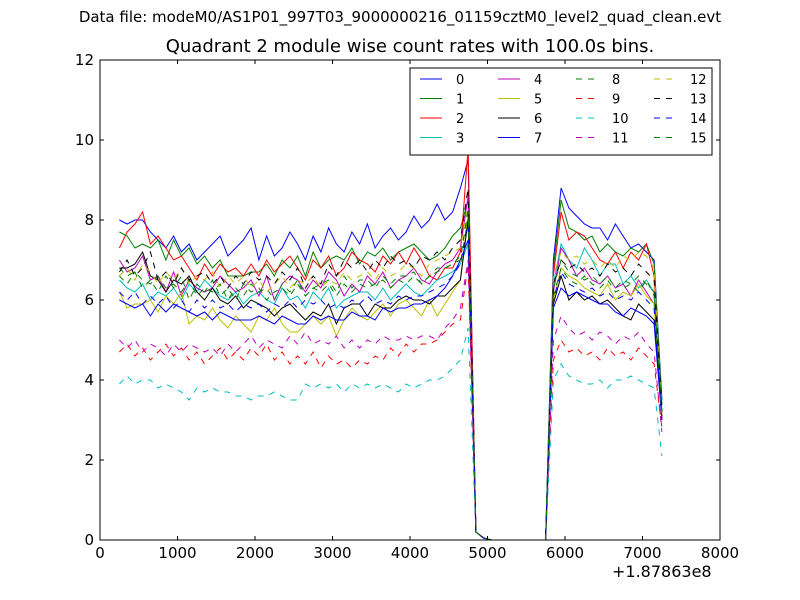 The image size is (800, 600). What do you see at coordinates (538, 119) in the screenshot?
I see `legend-label-6: 6` at bounding box center [538, 119].